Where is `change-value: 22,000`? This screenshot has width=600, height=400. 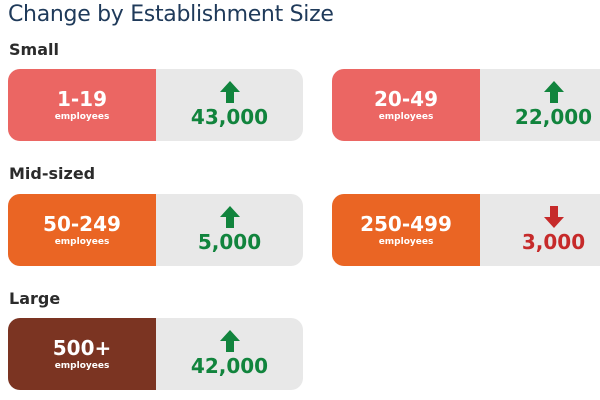 change-value: 22,000 is located at coordinates (553, 117).